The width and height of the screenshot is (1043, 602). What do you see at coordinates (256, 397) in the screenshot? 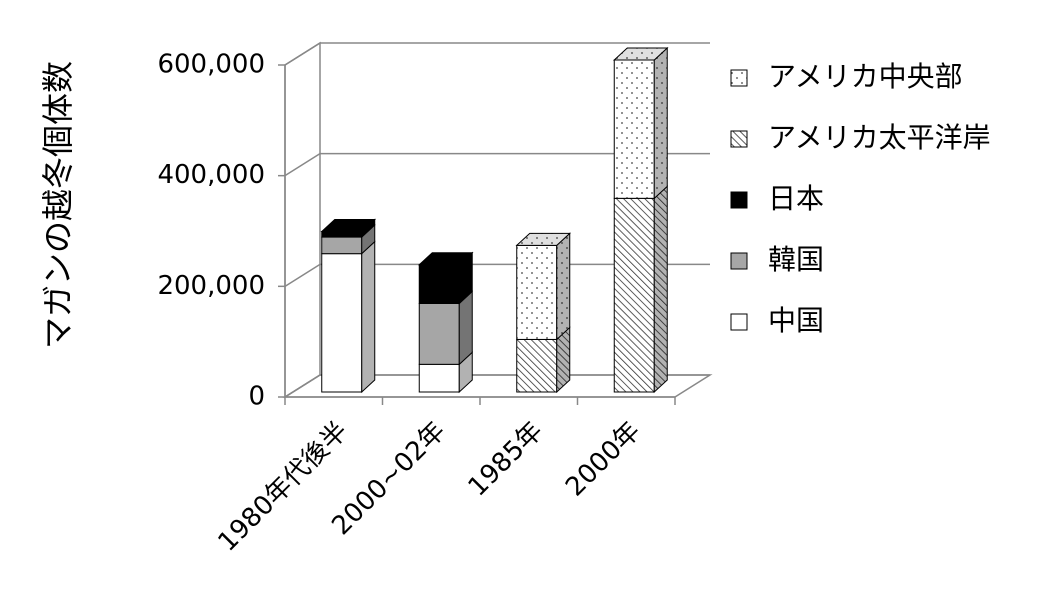
I see `y-tick-label: 0` at bounding box center [256, 397].